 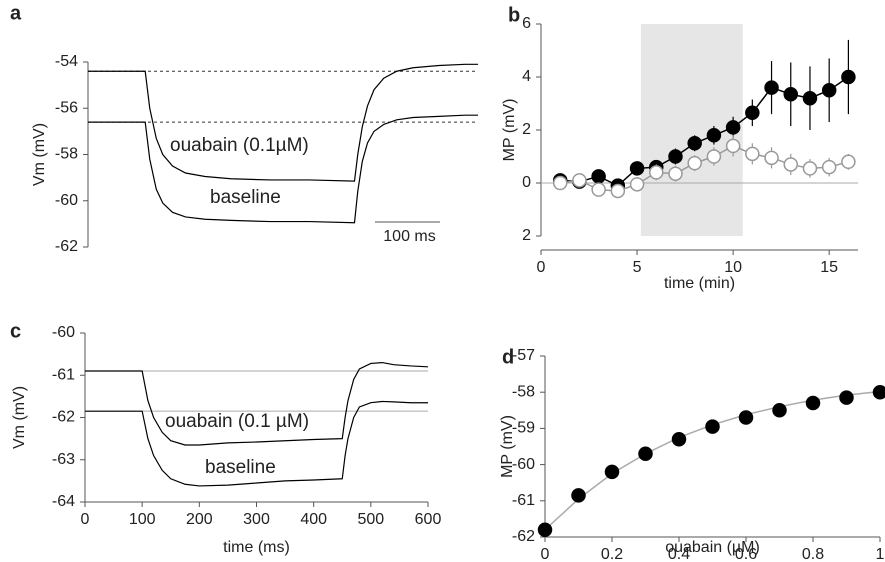 I want to click on x-tick-label: 500, so click(x=370, y=519).